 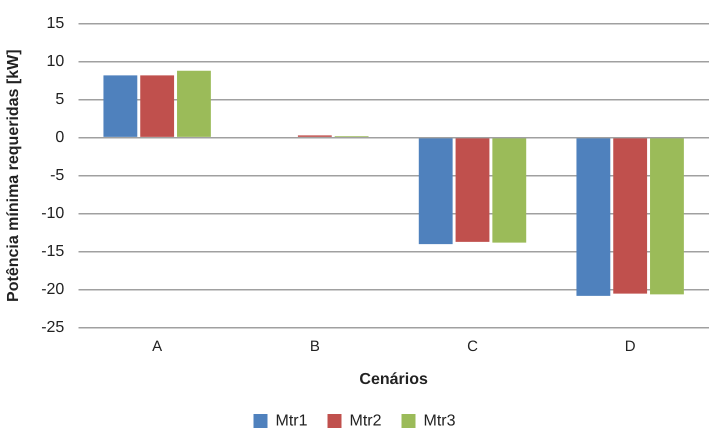 What do you see at coordinates (52, 251) in the screenshot?
I see `y-tick-label: -15` at bounding box center [52, 251].